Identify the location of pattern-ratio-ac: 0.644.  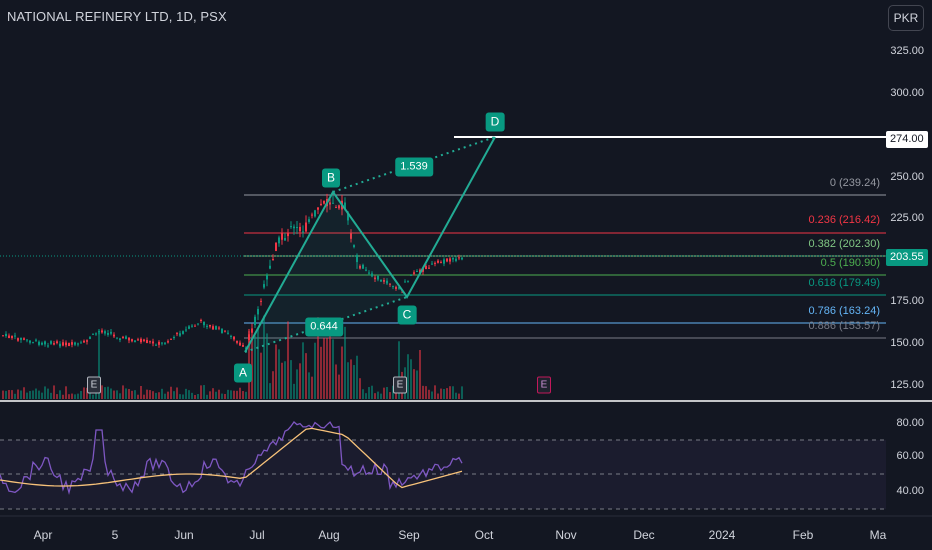
(324, 327).